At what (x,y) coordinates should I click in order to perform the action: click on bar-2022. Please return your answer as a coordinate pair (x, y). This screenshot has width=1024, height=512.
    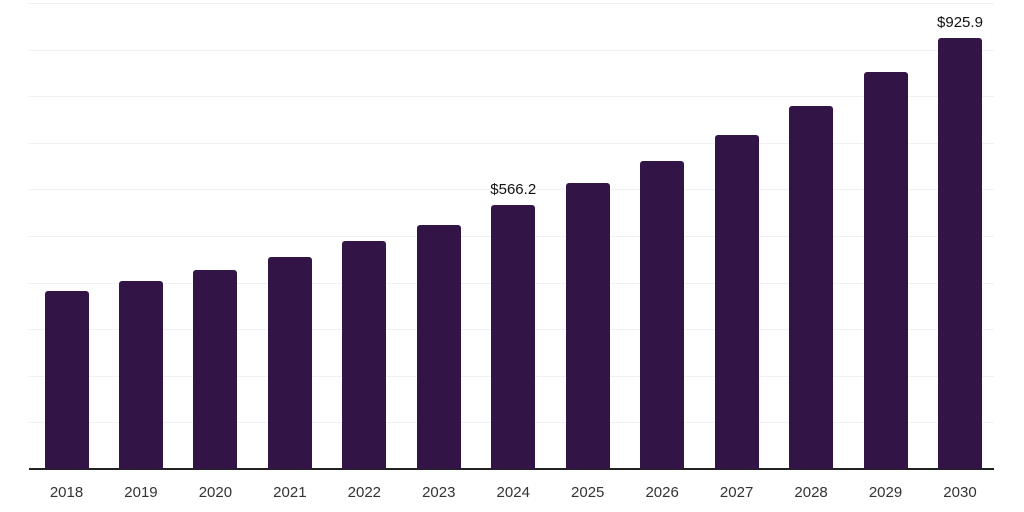
    Looking at the image, I should click on (364, 355).